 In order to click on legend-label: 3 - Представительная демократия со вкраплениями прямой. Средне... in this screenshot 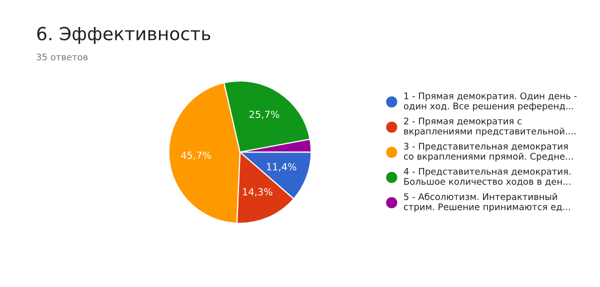, I will do `click(488, 152)`.